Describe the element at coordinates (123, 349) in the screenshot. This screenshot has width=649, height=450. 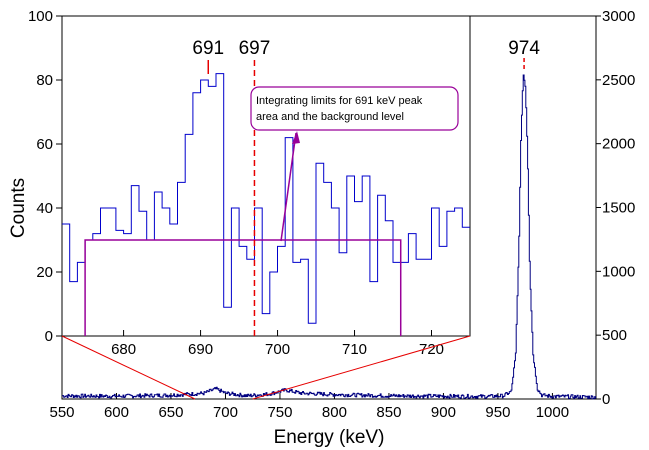
I see `inset-x-tick-label: 680` at that location.